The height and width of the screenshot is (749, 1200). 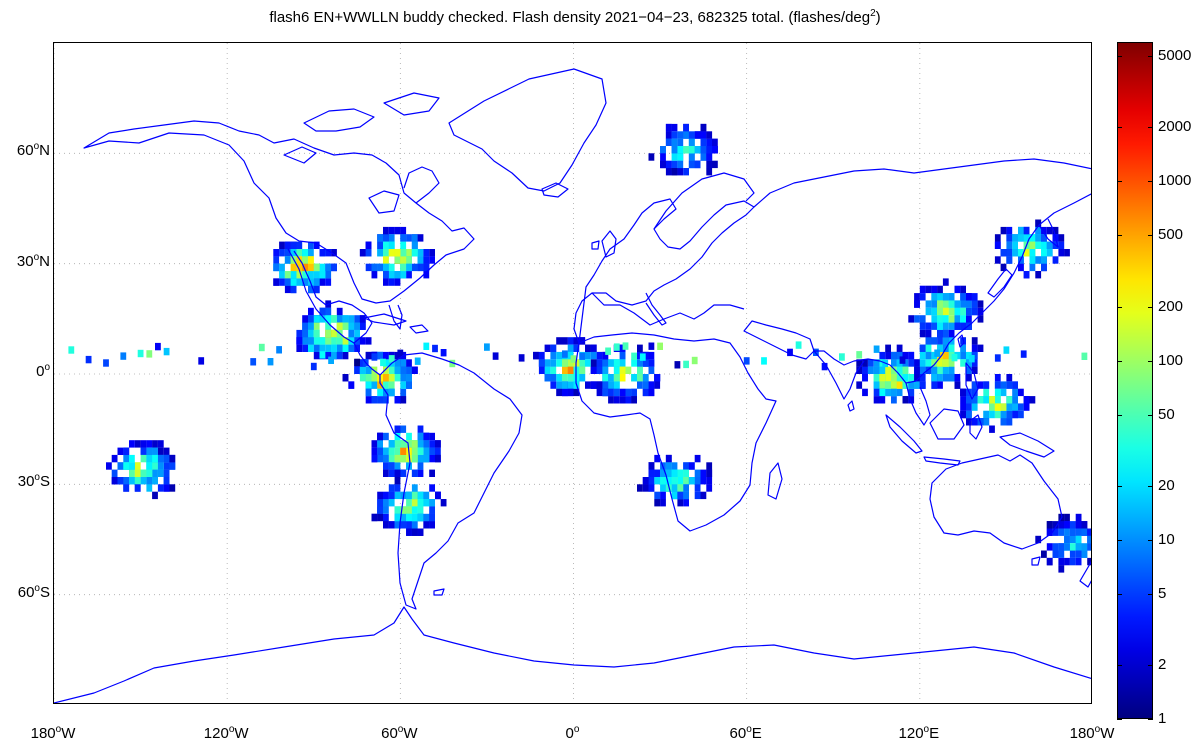 What do you see at coordinates (918, 404) in the screenshot?
I see `coast-indochina` at bounding box center [918, 404].